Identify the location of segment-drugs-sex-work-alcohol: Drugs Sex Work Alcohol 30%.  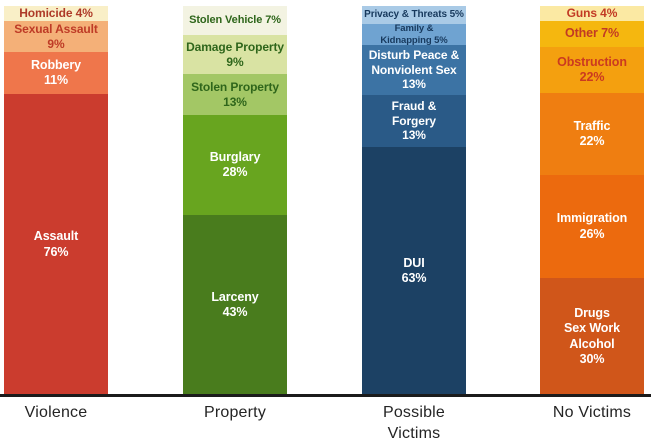
(592, 336).